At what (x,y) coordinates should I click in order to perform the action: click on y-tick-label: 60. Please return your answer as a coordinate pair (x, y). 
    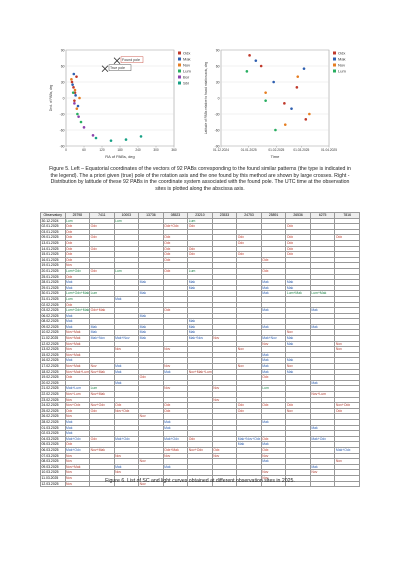
    Looking at the image, I should click on (63, 66).